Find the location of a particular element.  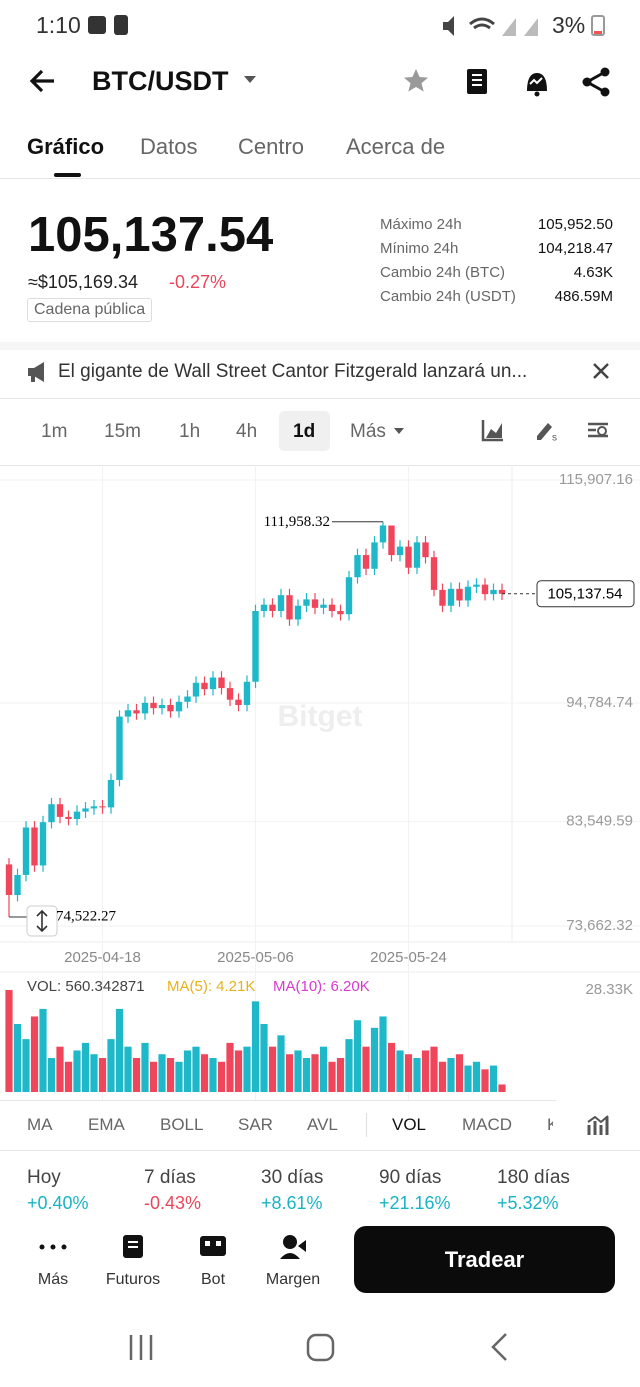

stat-label: Cambio 24h (BTC) is located at coordinates (443, 272).